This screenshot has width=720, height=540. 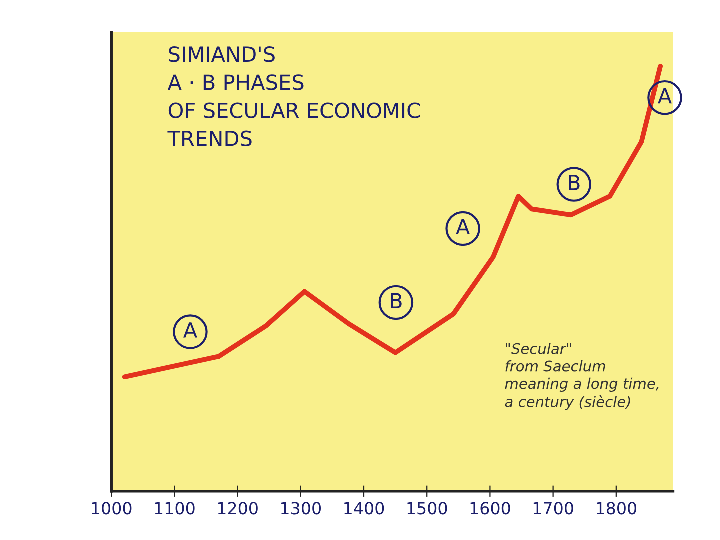 What do you see at coordinates (175, 508) in the screenshot?
I see `x-tick-label: 1100` at bounding box center [175, 508].